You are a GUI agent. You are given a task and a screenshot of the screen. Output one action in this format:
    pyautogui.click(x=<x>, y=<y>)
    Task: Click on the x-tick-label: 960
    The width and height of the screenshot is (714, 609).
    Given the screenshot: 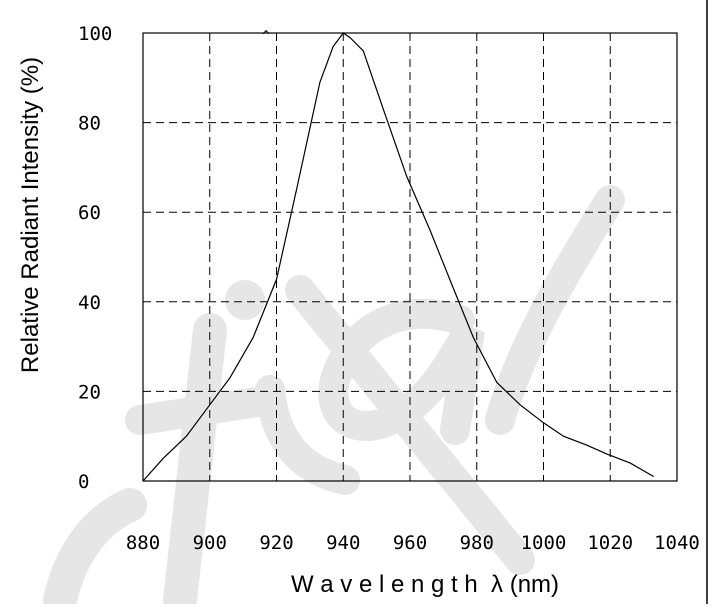 What is the action you would take?
    pyautogui.click(x=410, y=543)
    